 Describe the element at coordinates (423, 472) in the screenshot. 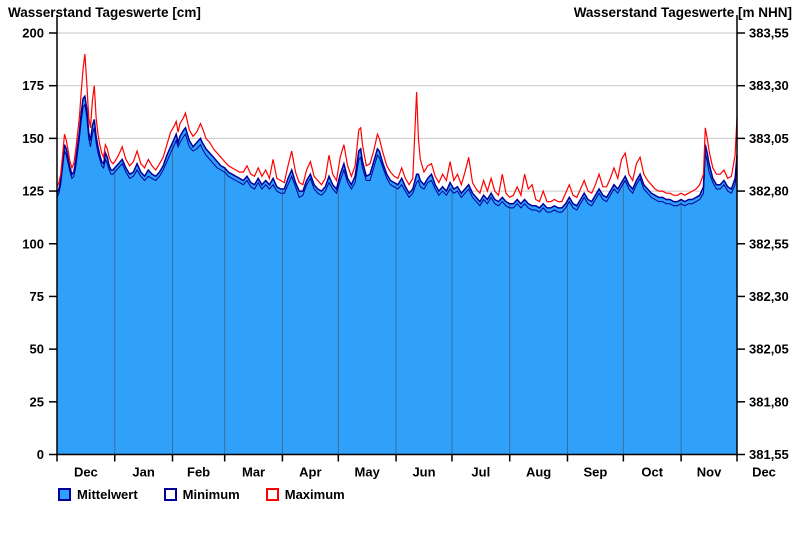

I see `x-tick-label: Jun` at that location.